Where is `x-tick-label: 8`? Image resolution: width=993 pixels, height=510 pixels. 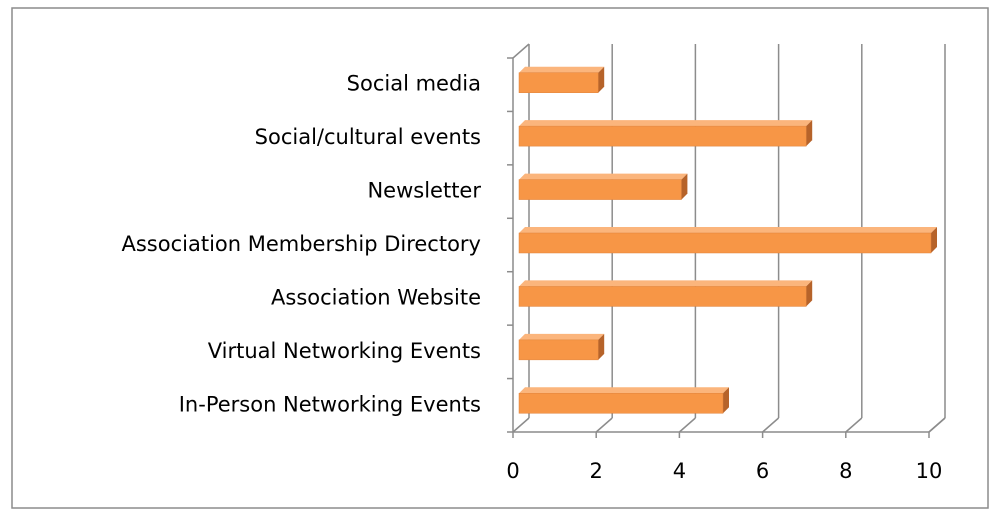 x-tick-label: 8 is located at coordinates (845, 471).